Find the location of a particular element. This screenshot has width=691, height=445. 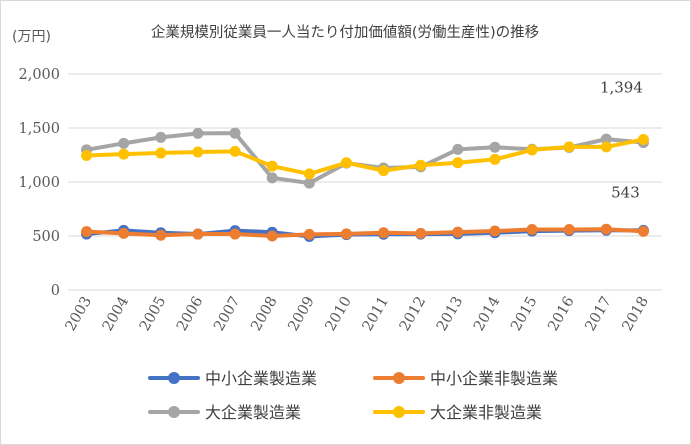

y-axis-unit-label: (万円) is located at coordinates (31, 37).